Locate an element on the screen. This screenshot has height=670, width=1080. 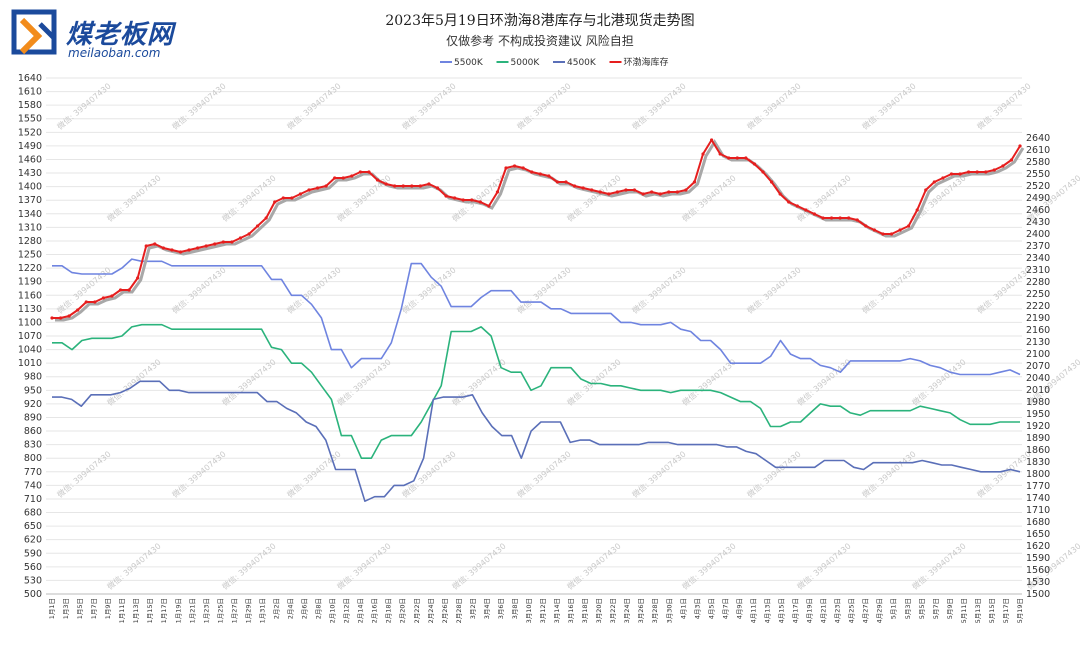
left-tick-label: 710 is located at coordinates (33, 499).